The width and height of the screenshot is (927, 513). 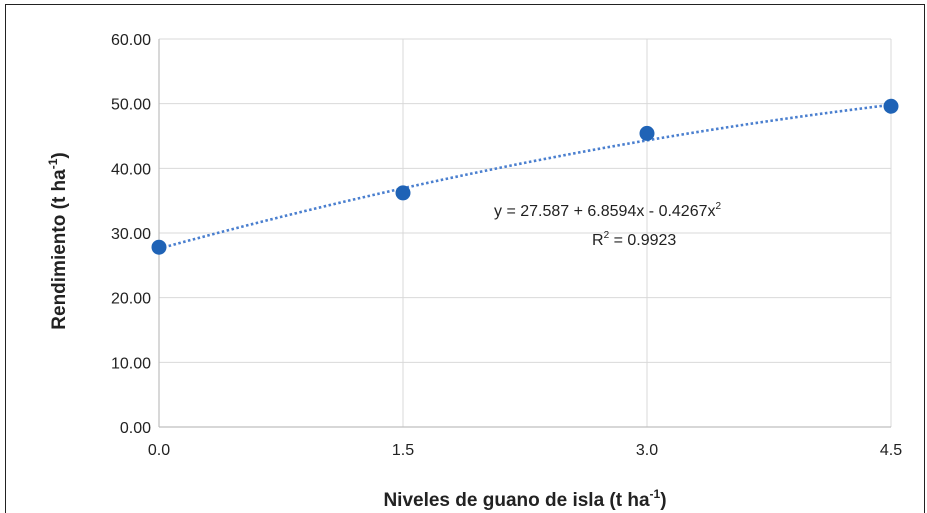 I want to click on y-tick-label: 0.00, so click(x=135, y=428).